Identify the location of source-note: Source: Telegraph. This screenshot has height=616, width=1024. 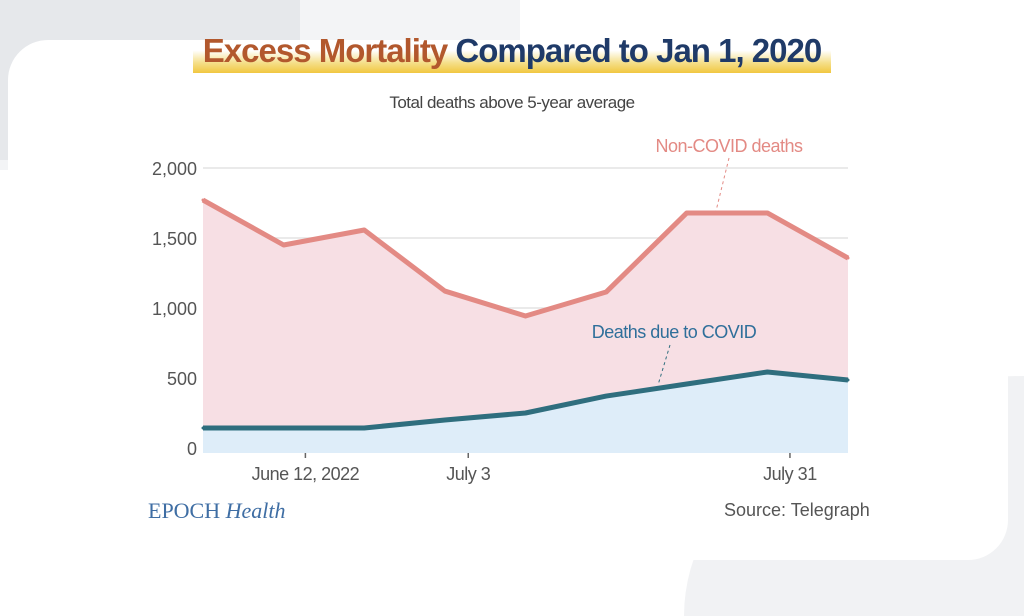
(797, 510).